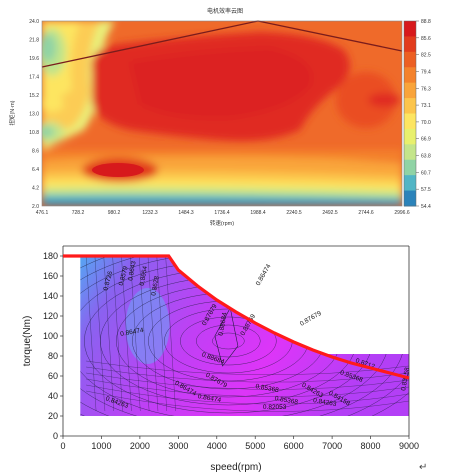 This screenshot has height=476, width=449. What do you see at coordinates (426, 123) in the screenshot?
I see `colorbar-tick-label: 70.0` at bounding box center [426, 123].